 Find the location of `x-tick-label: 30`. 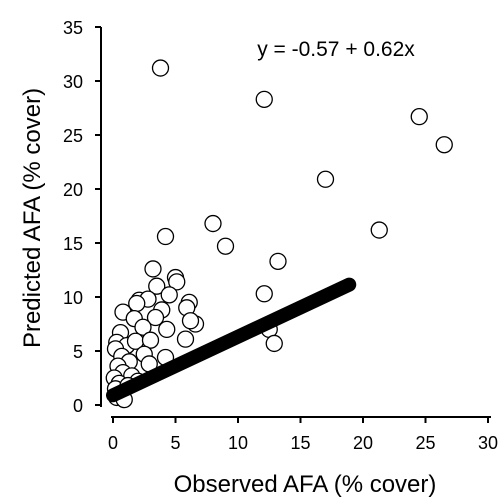

x-tick-label: 30 is located at coordinates (488, 443).